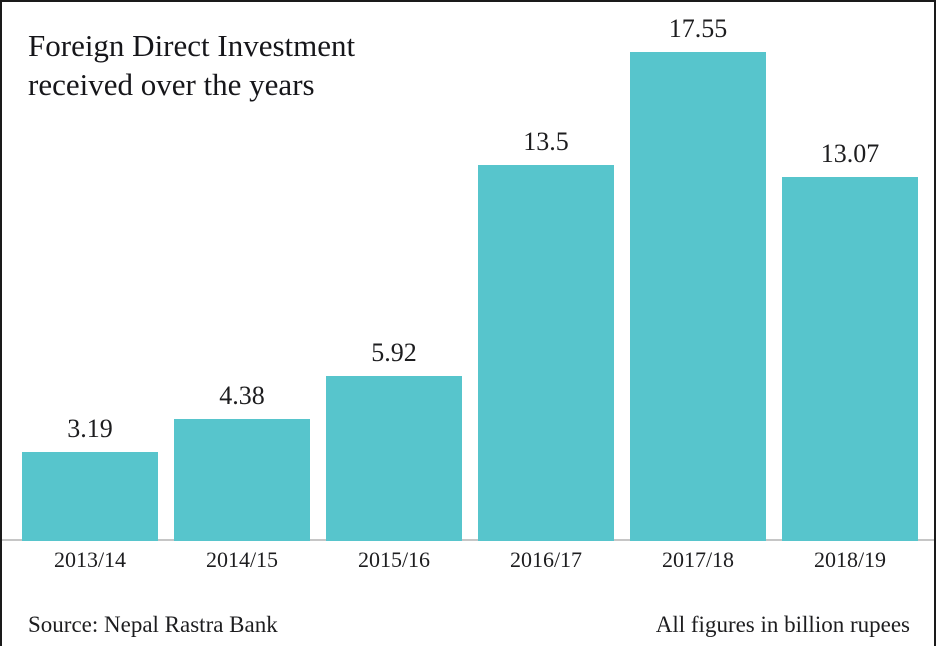  What do you see at coordinates (850, 153) in the screenshot?
I see `bar-value-label: 13.07` at bounding box center [850, 153].